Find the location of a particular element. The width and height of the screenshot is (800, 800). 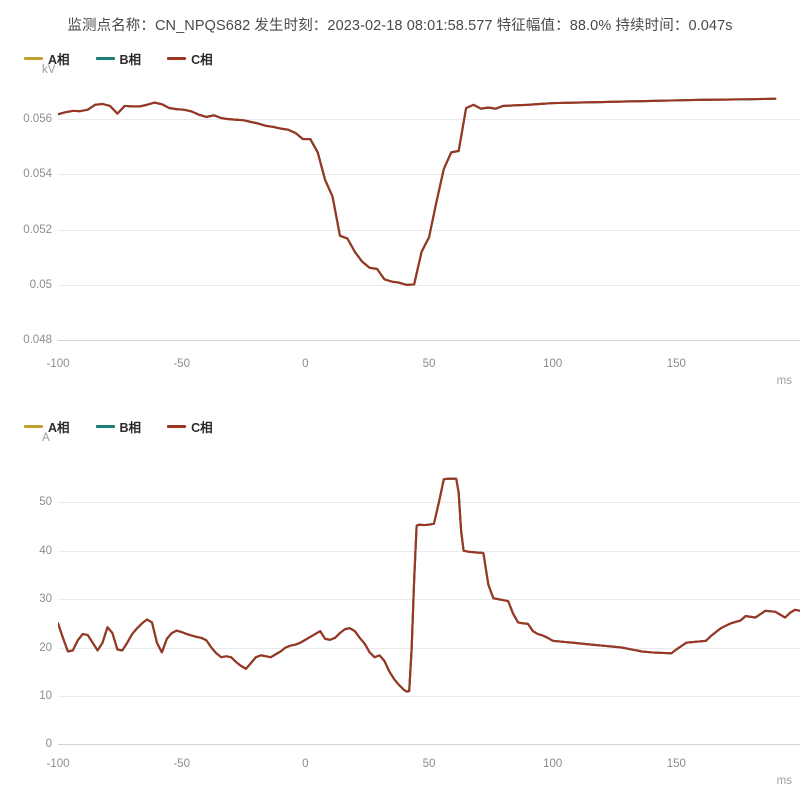

y-axis-tick-label: 0.052 is located at coordinates (37, 229).